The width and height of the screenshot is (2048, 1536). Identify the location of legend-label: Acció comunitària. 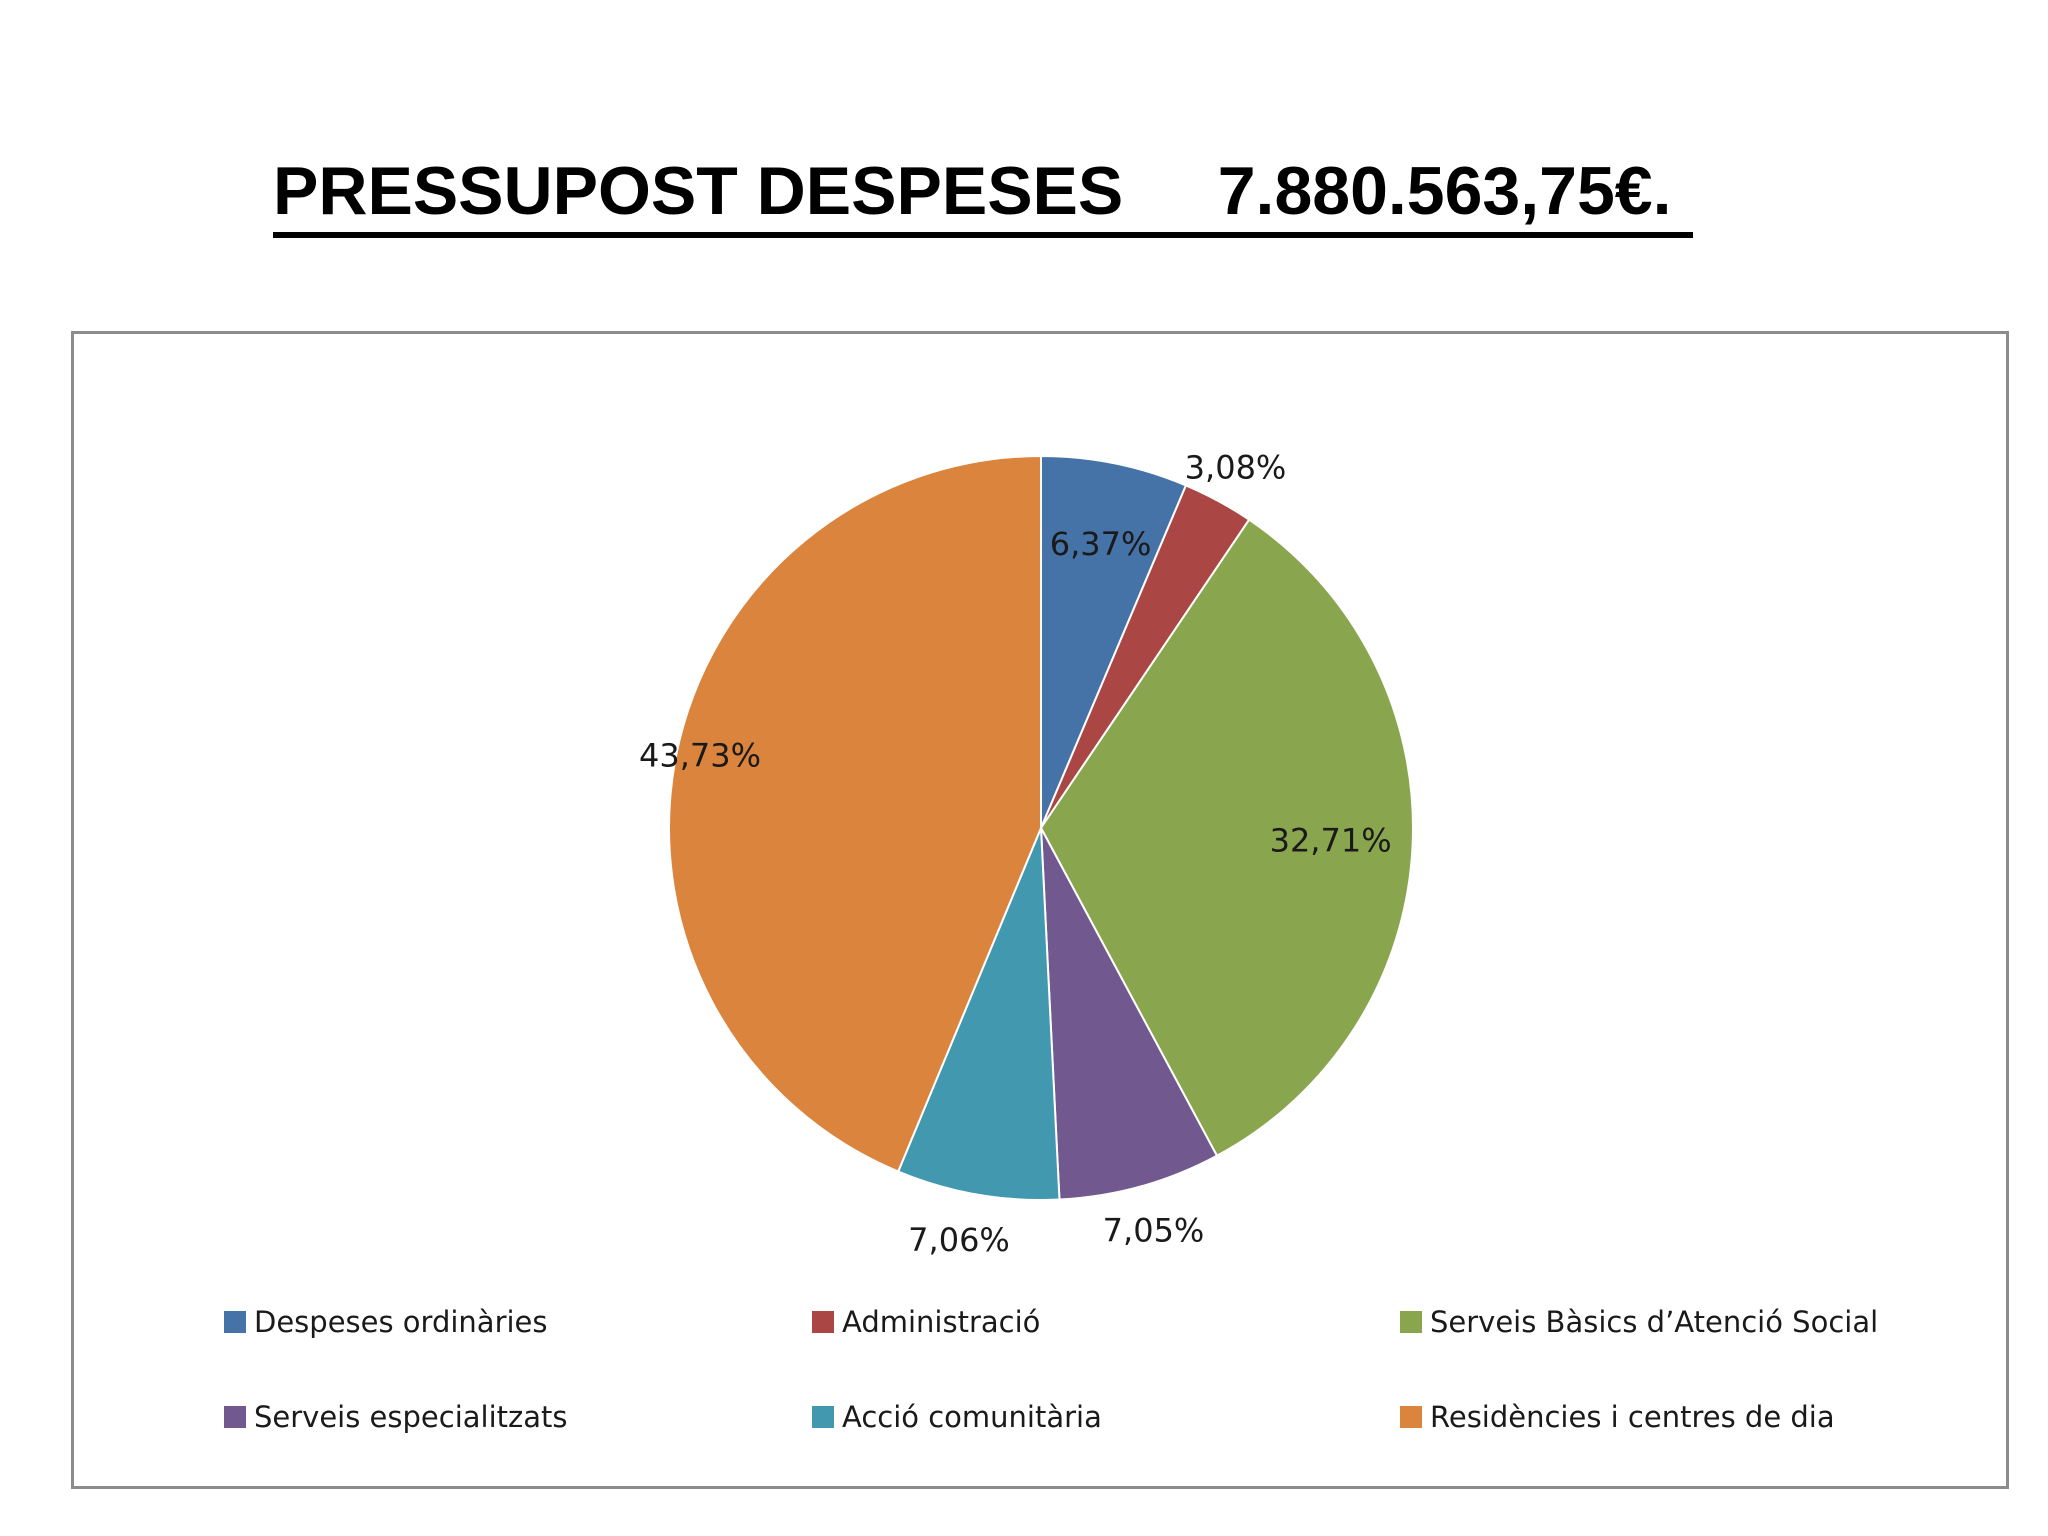
(972, 1417).